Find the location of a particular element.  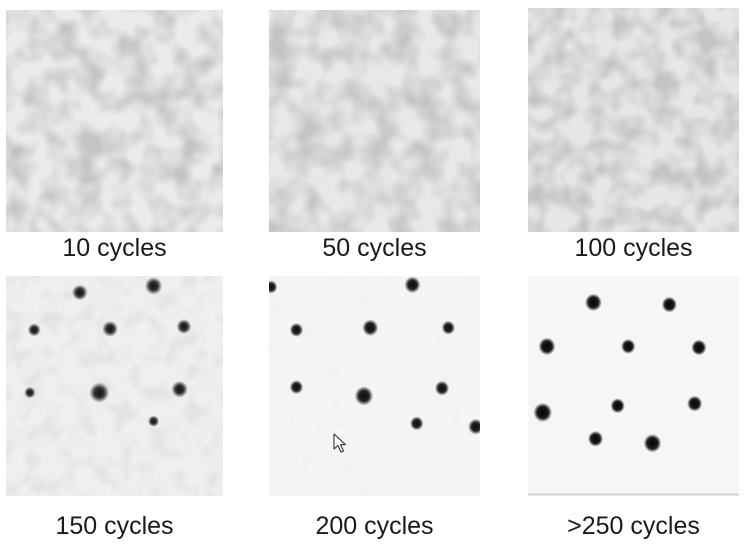

caption-250-cycles: >250 cycles is located at coordinates (633, 526).